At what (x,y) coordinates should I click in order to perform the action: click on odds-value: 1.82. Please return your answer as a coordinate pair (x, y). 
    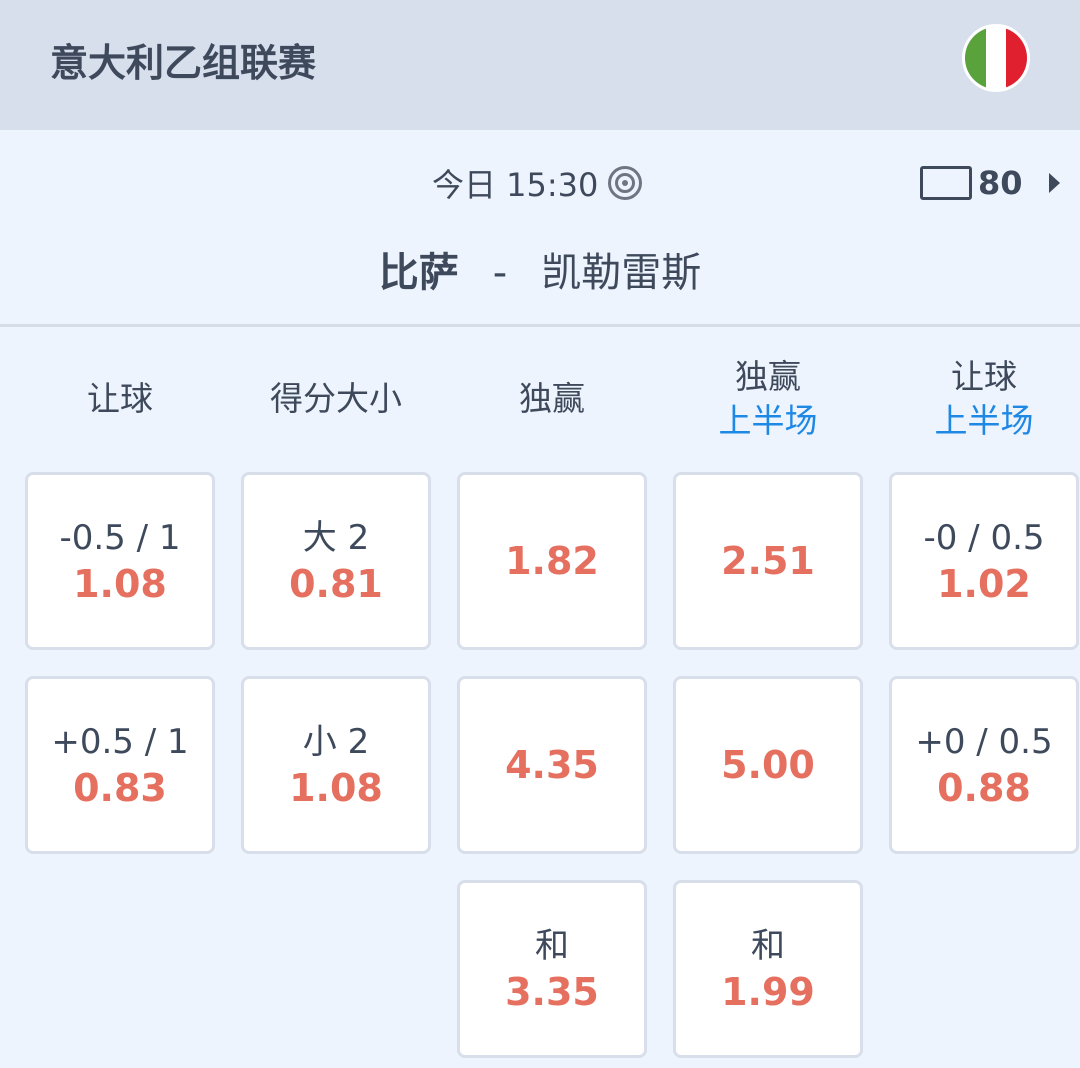
    Looking at the image, I should click on (552, 561).